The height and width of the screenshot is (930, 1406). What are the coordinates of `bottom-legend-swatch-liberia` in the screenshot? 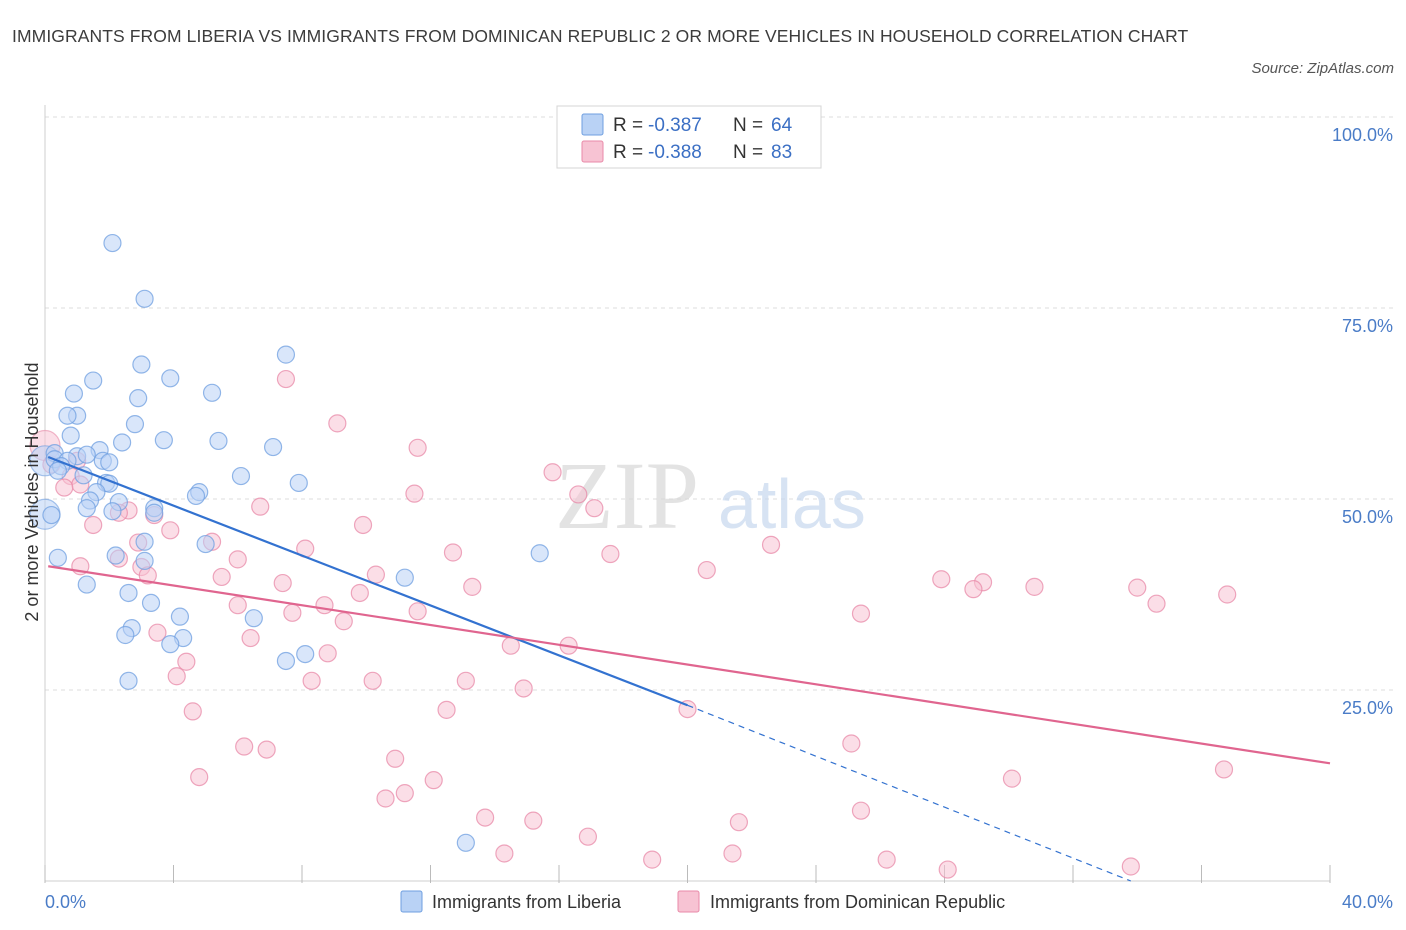 It's located at (411, 901).